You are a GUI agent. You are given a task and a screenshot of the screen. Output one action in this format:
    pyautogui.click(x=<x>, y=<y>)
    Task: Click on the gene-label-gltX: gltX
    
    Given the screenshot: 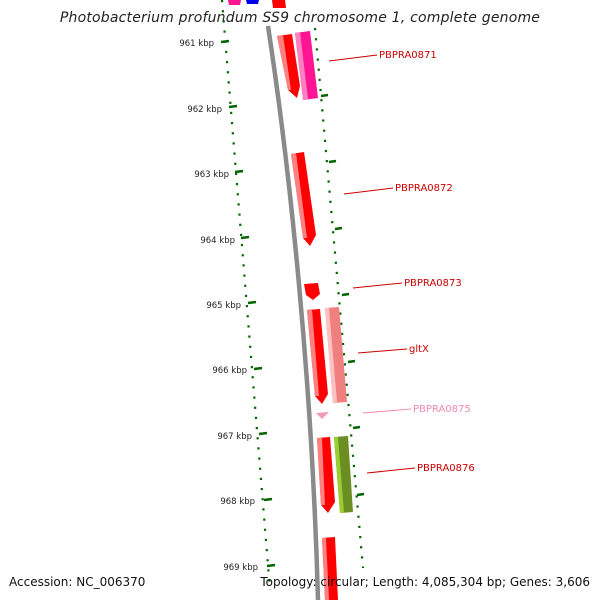 What is the action you would take?
    pyautogui.click(x=419, y=349)
    